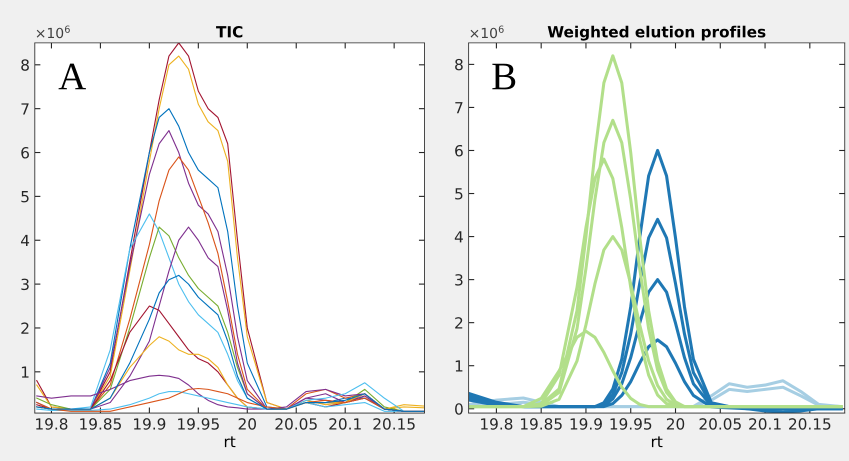 The image size is (849, 461). What do you see at coordinates (229, 32) in the screenshot?
I see `chart-title: TIC` at bounding box center [229, 32].